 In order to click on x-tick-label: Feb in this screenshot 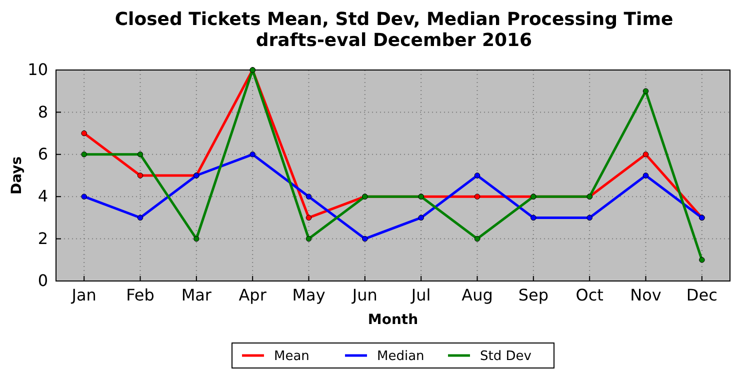, I will do `click(140, 294)`.